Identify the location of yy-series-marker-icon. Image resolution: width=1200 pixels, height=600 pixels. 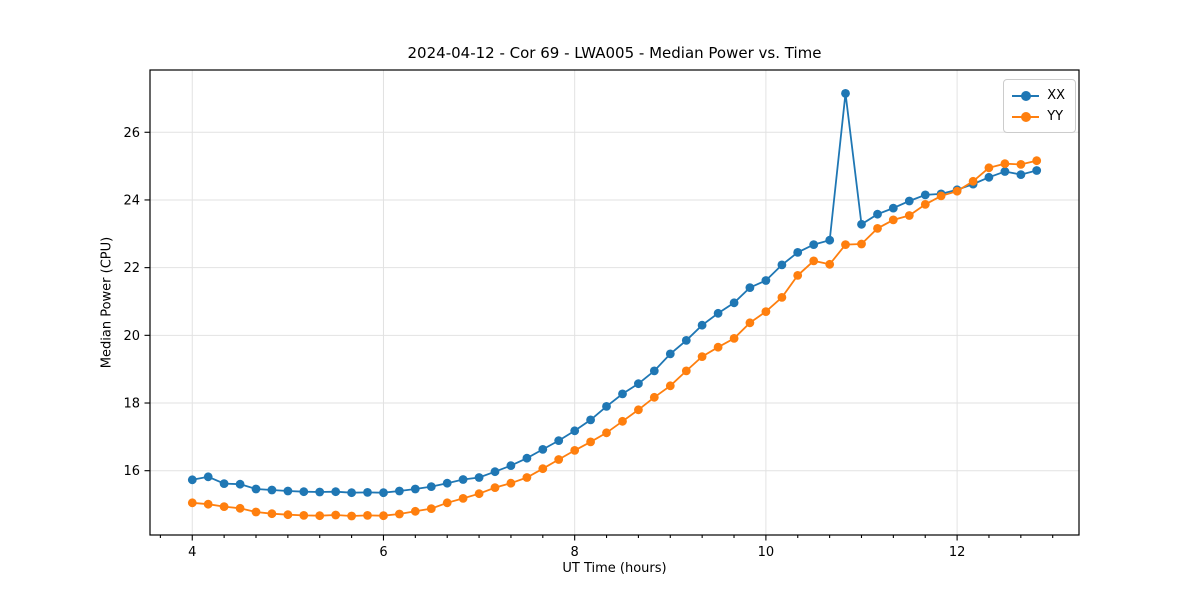
(1026, 116).